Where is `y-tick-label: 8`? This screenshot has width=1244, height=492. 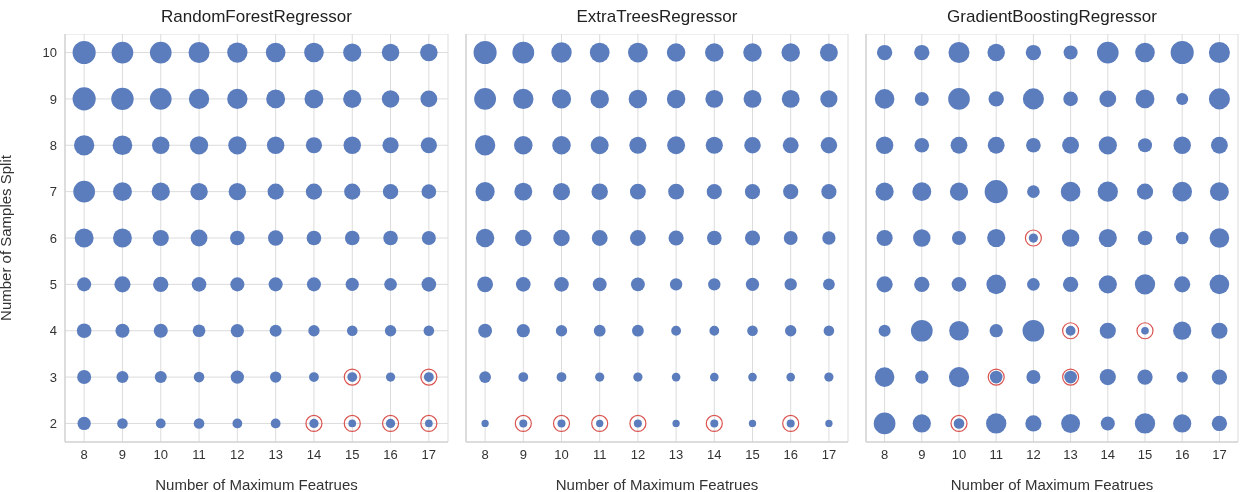
y-tick-label: 8 is located at coordinates (53, 145).